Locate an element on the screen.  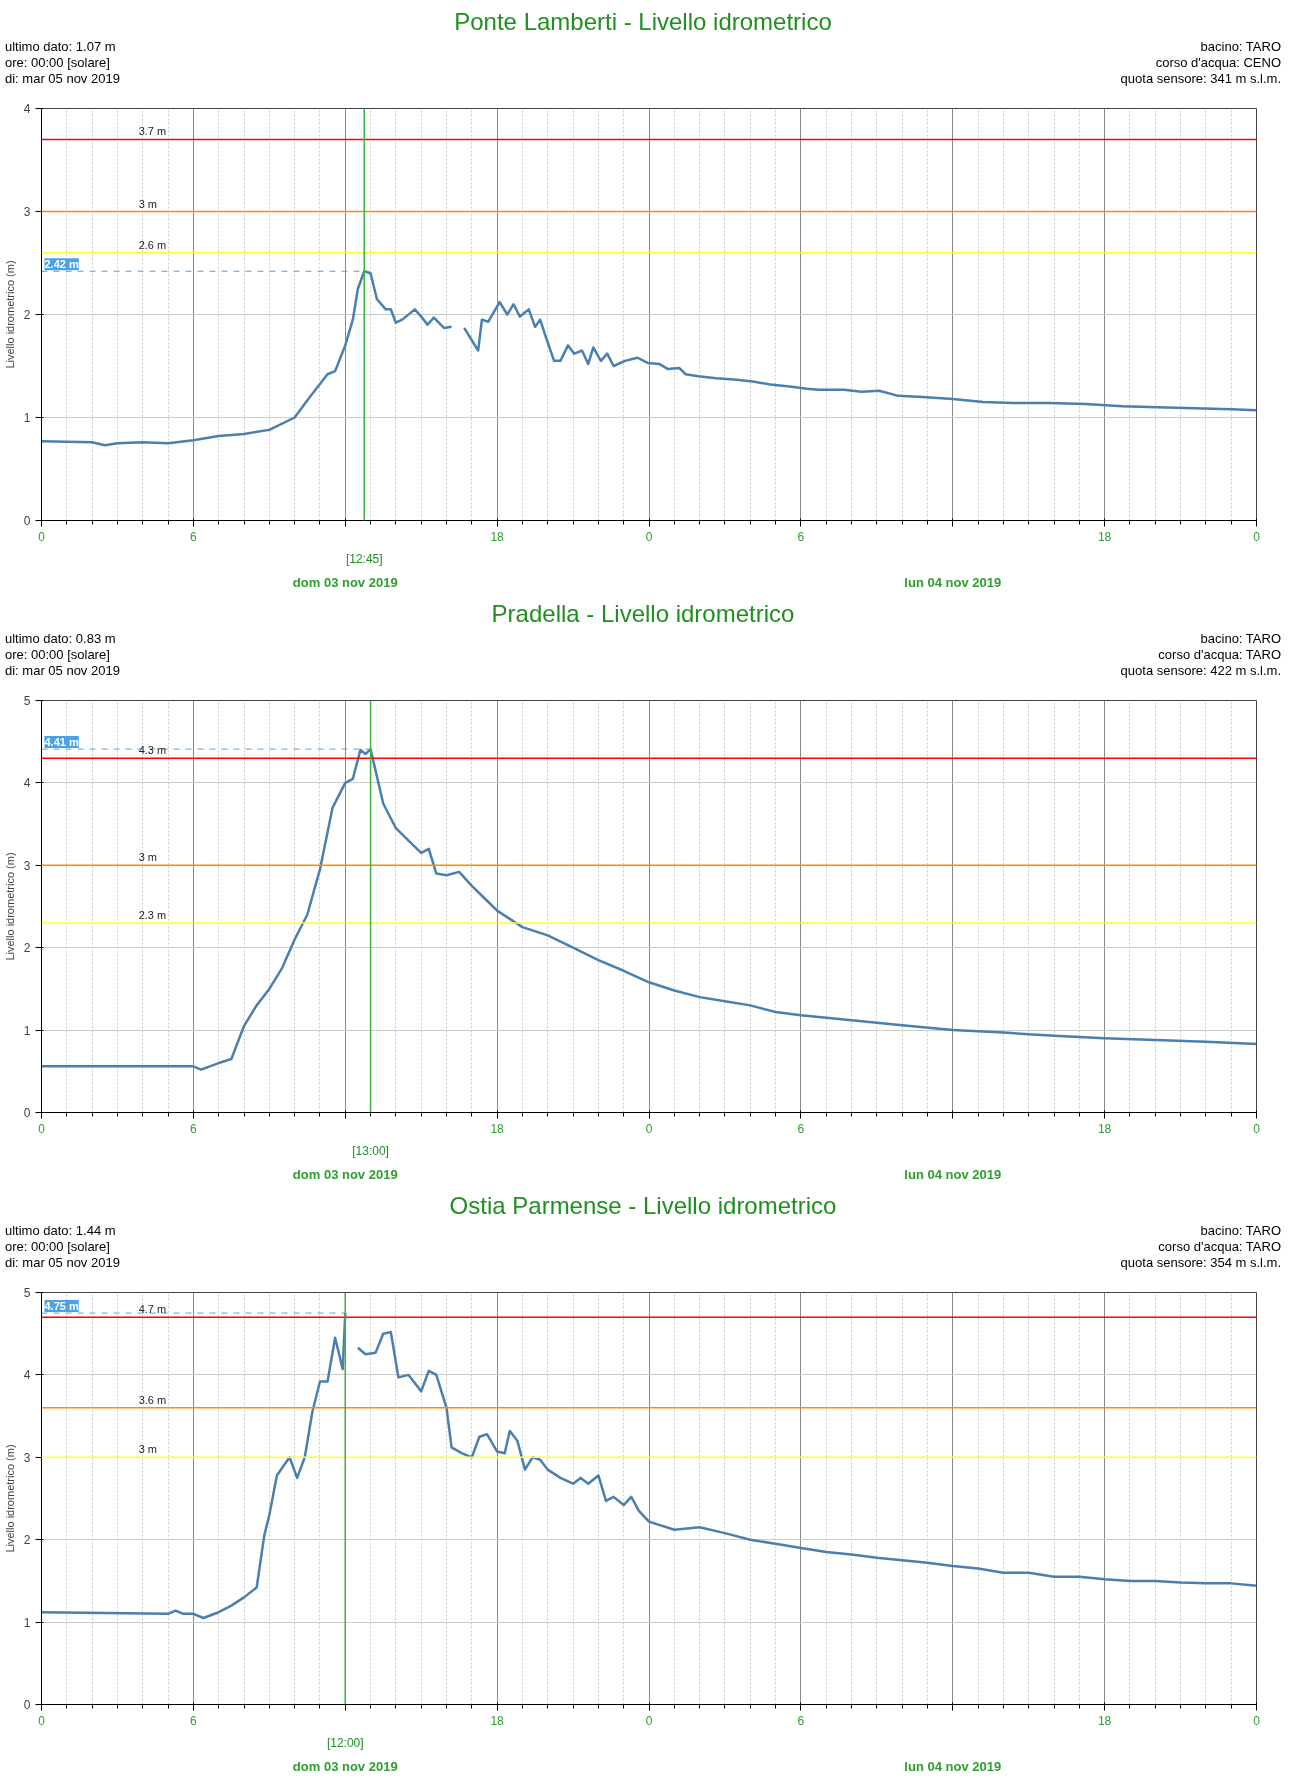
text: ultimo dato: 0.83 m is located at coordinates (60, 639).